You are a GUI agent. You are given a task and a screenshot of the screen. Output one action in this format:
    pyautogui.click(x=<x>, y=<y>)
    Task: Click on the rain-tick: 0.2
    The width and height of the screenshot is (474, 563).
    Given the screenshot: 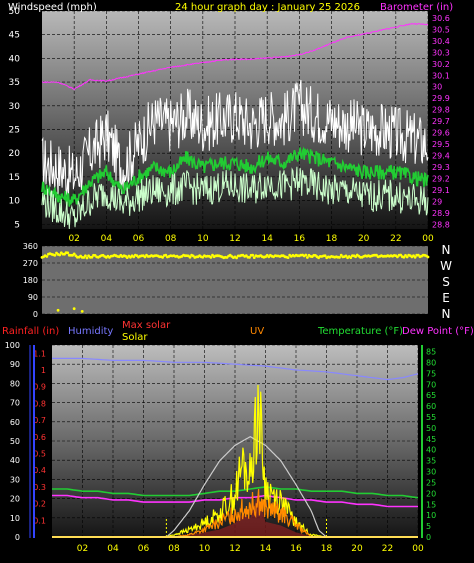 What is the action you would take?
    pyautogui.click(x=39, y=504)
    